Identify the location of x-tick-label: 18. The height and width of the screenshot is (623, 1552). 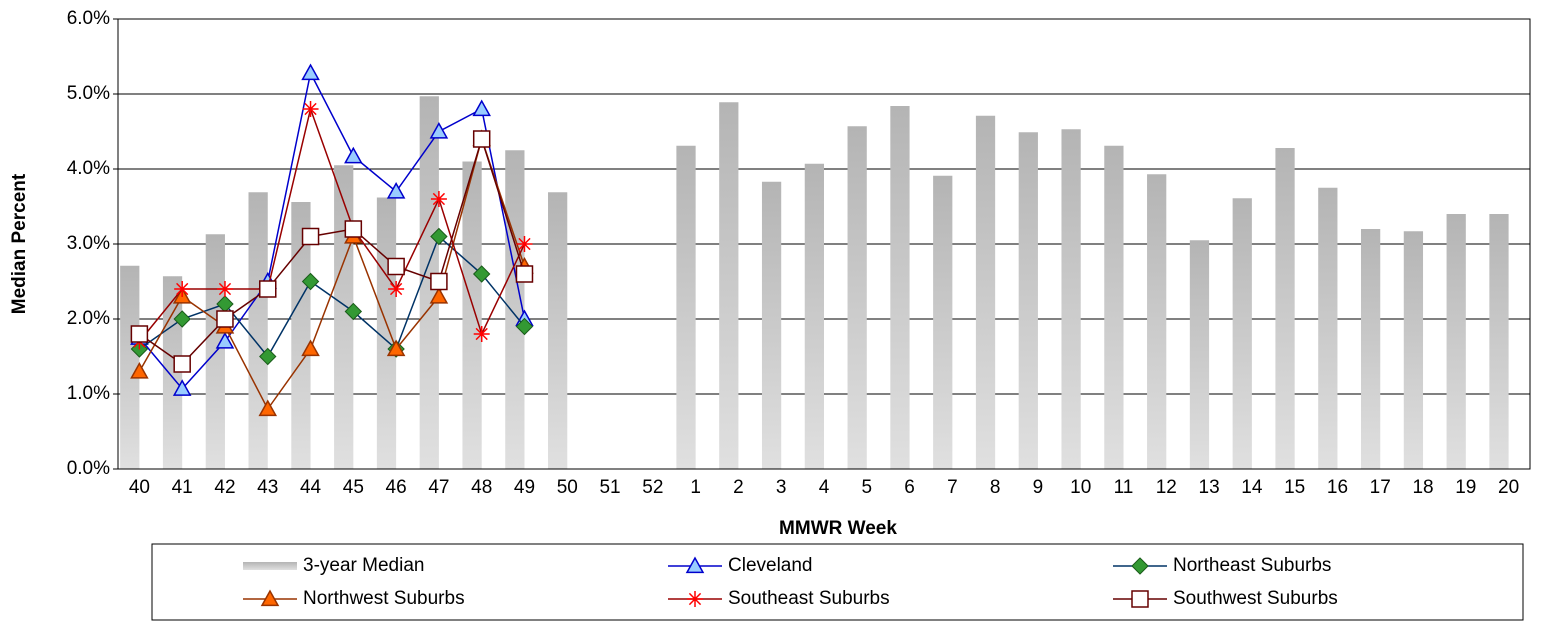
(1422, 487).